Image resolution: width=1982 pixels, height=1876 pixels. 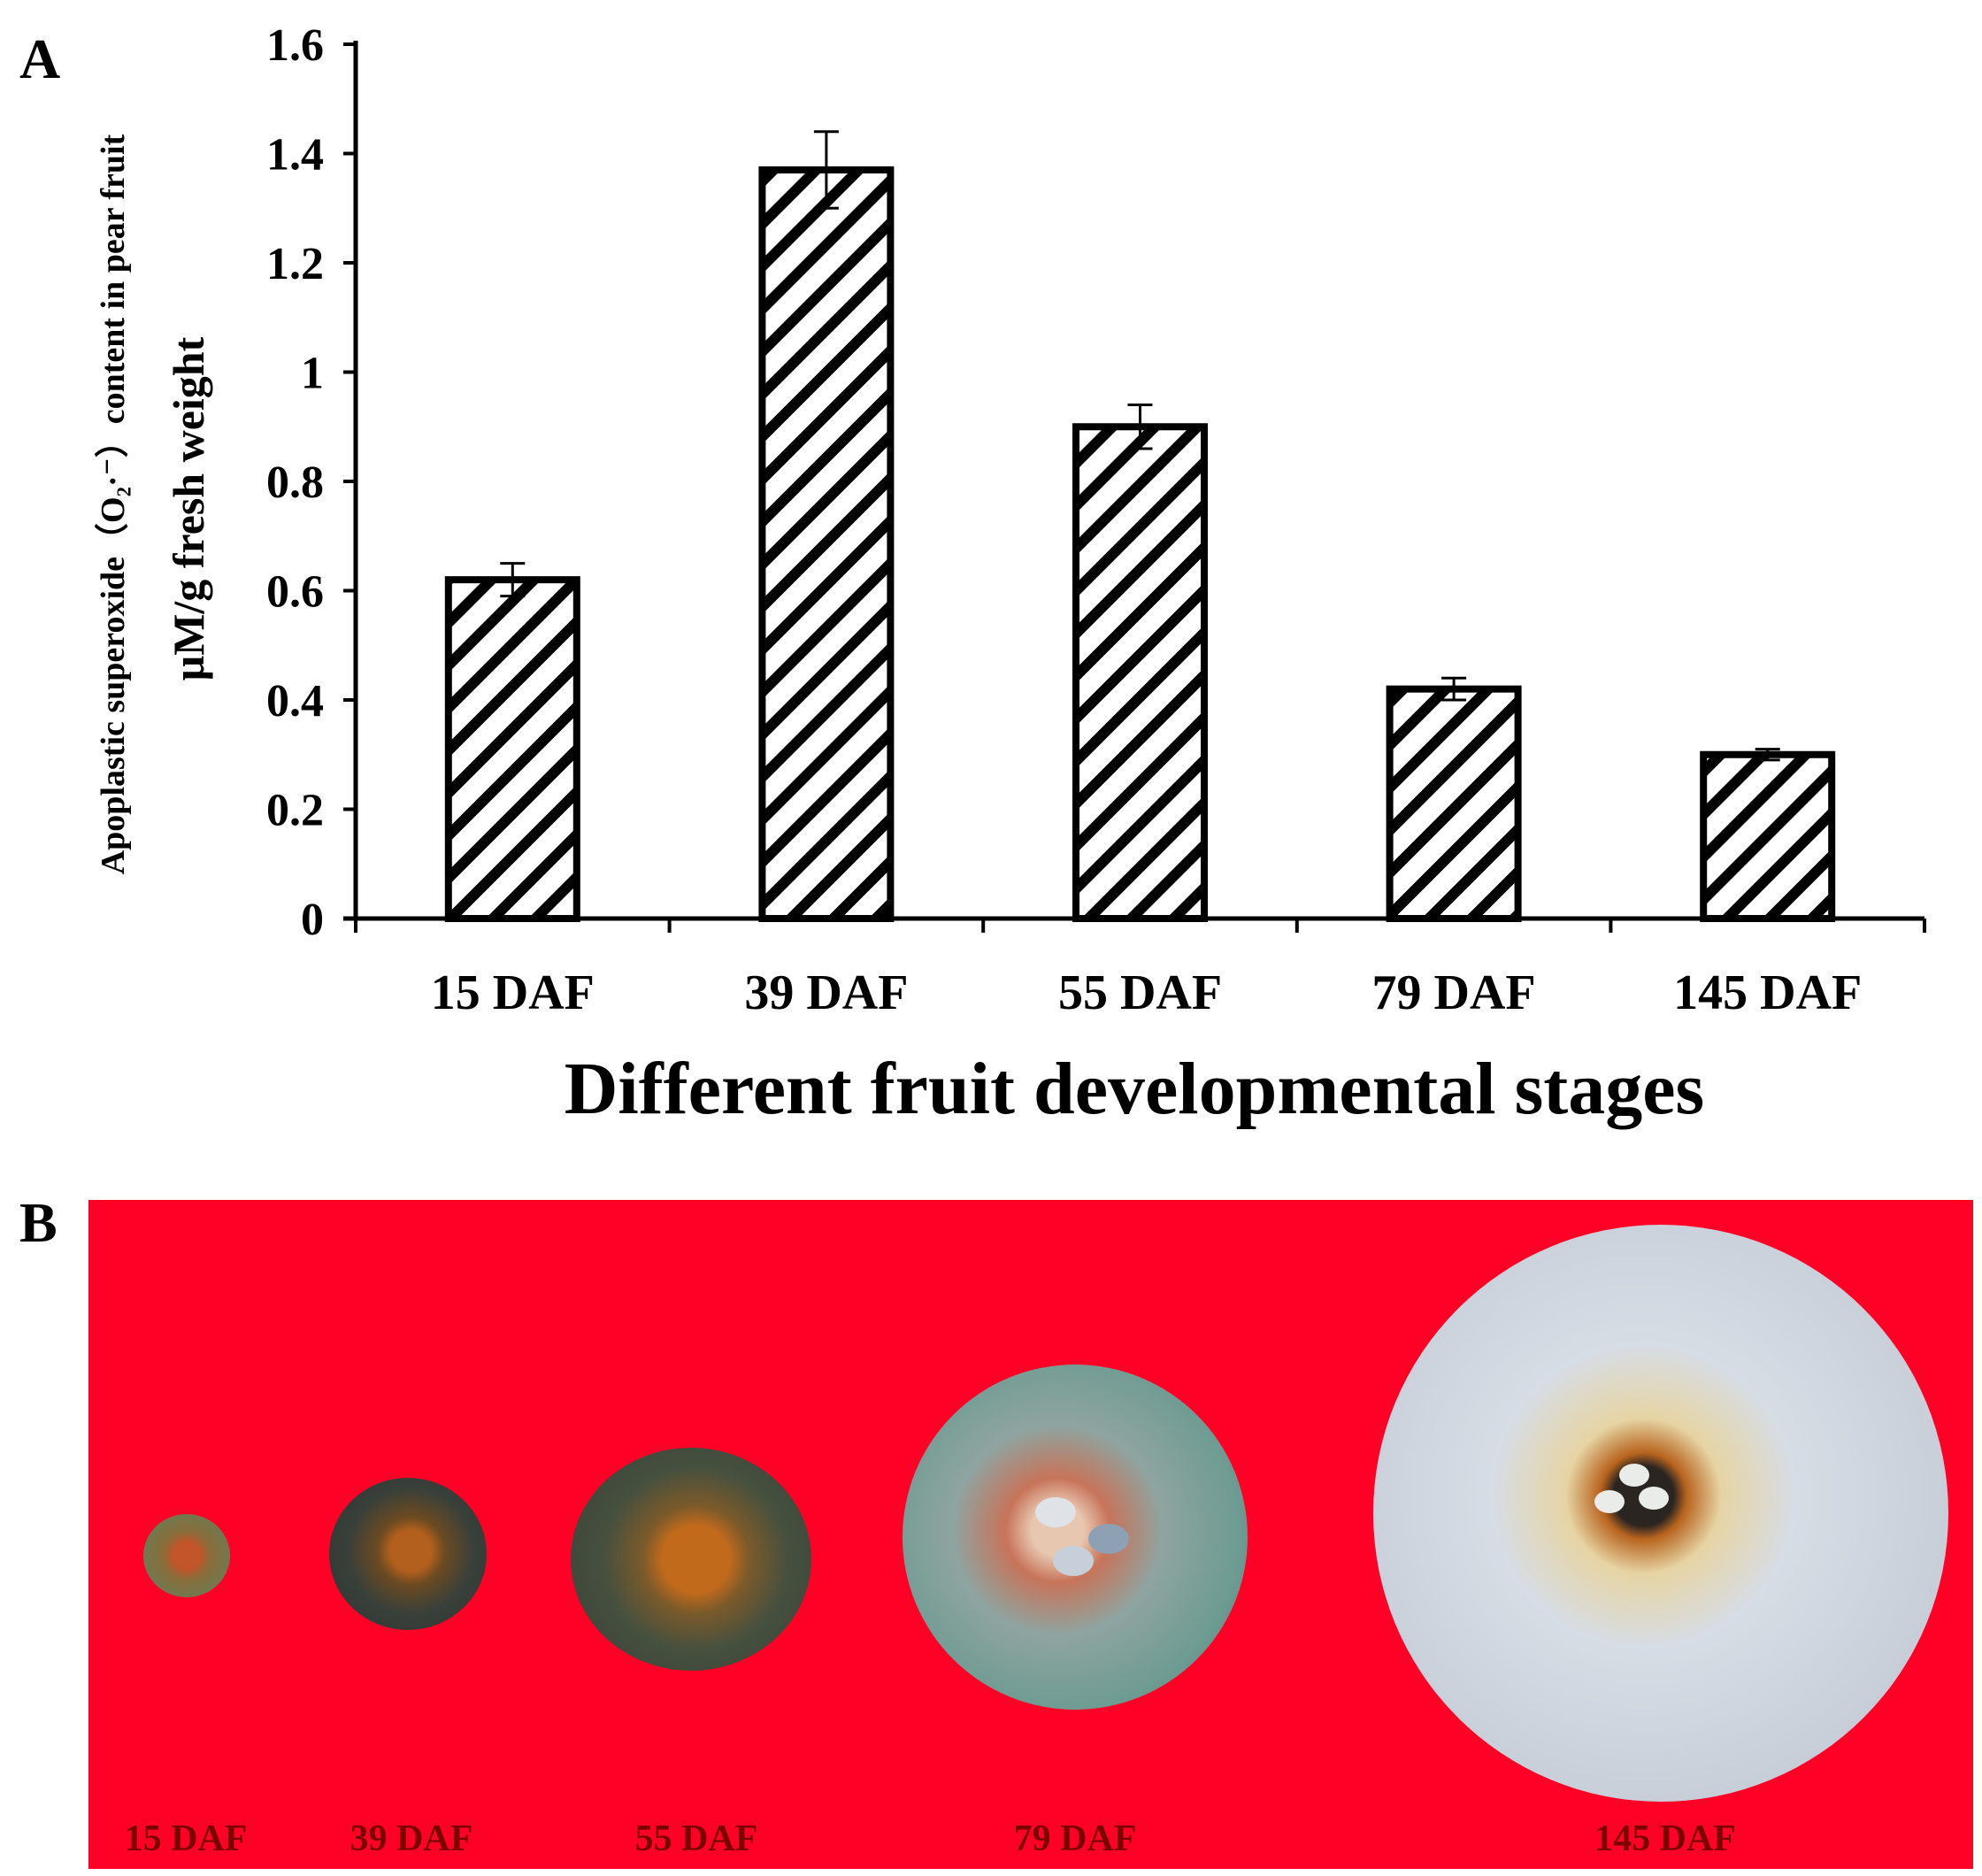 What do you see at coordinates (295, 593) in the screenshot?
I see `y-tick-label: 0.6` at bounding box center [295, 593].